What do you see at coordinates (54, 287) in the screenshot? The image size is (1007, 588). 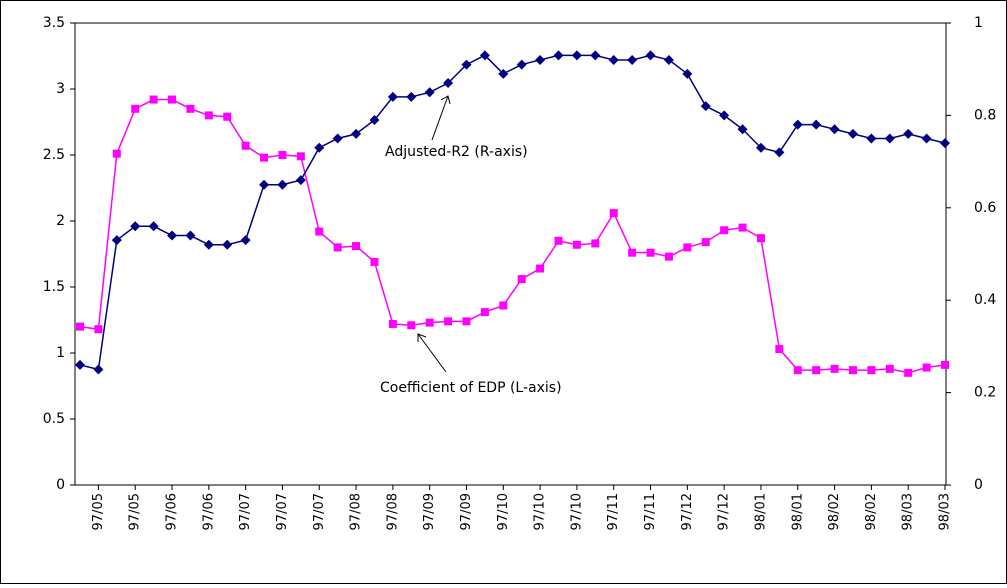 I see `y-tick-label: 1.5` at bounding box center [54, 287].